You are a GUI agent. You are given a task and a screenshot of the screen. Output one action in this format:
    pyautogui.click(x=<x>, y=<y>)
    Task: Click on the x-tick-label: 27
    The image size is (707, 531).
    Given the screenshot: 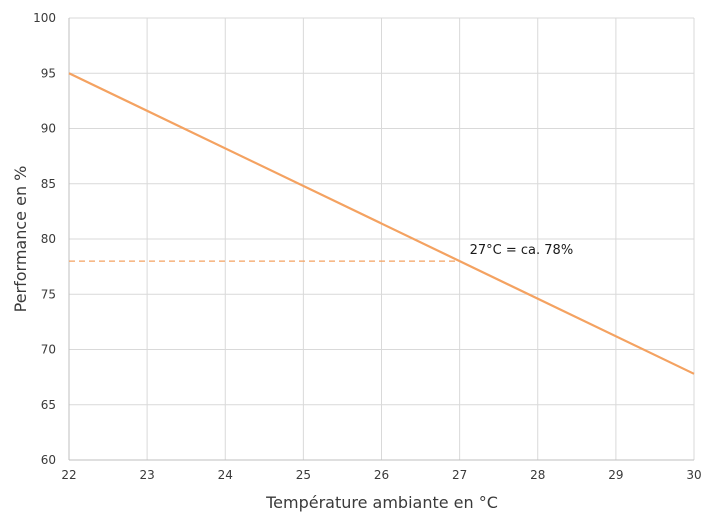 What is the action you would take?
    pyautogui.click(x=459, y=475)
    